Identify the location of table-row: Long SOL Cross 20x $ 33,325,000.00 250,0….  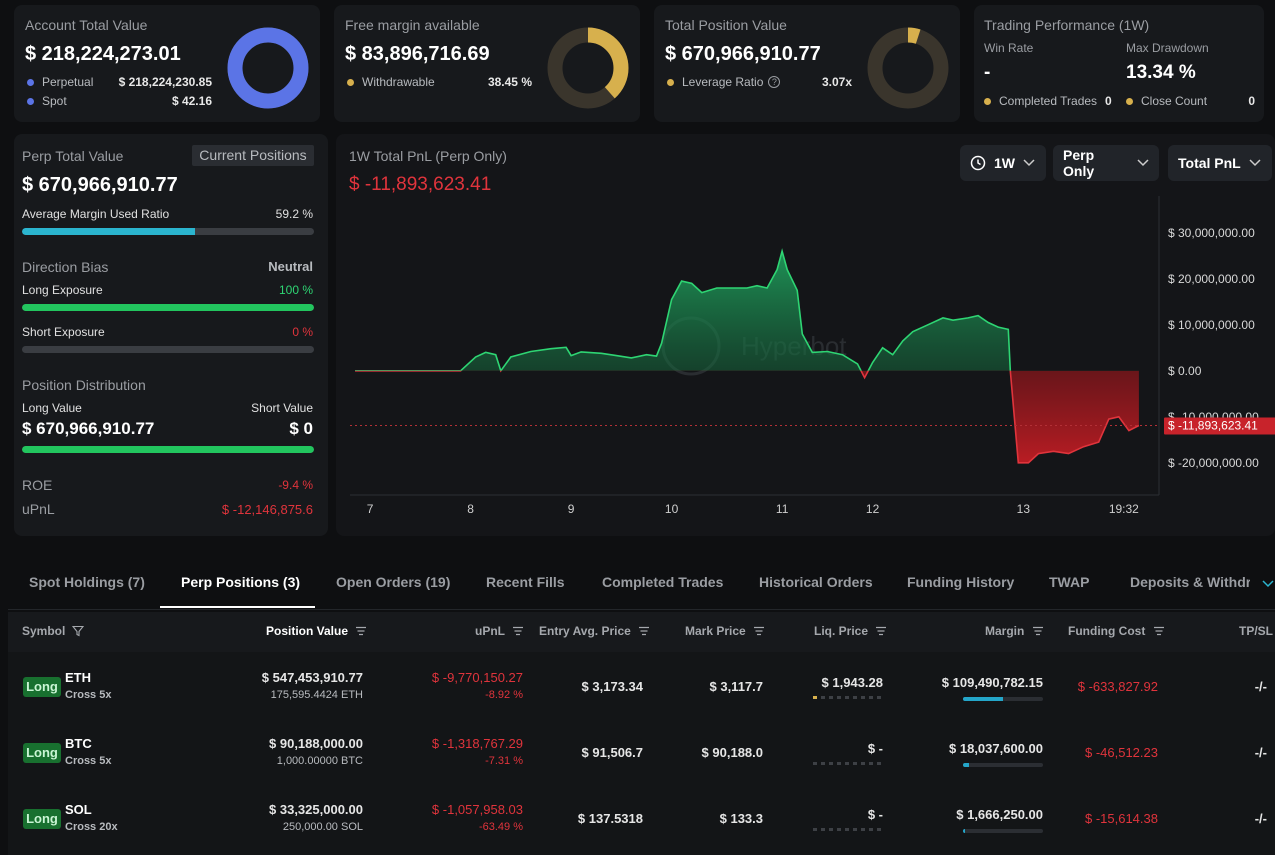
(641, 817).